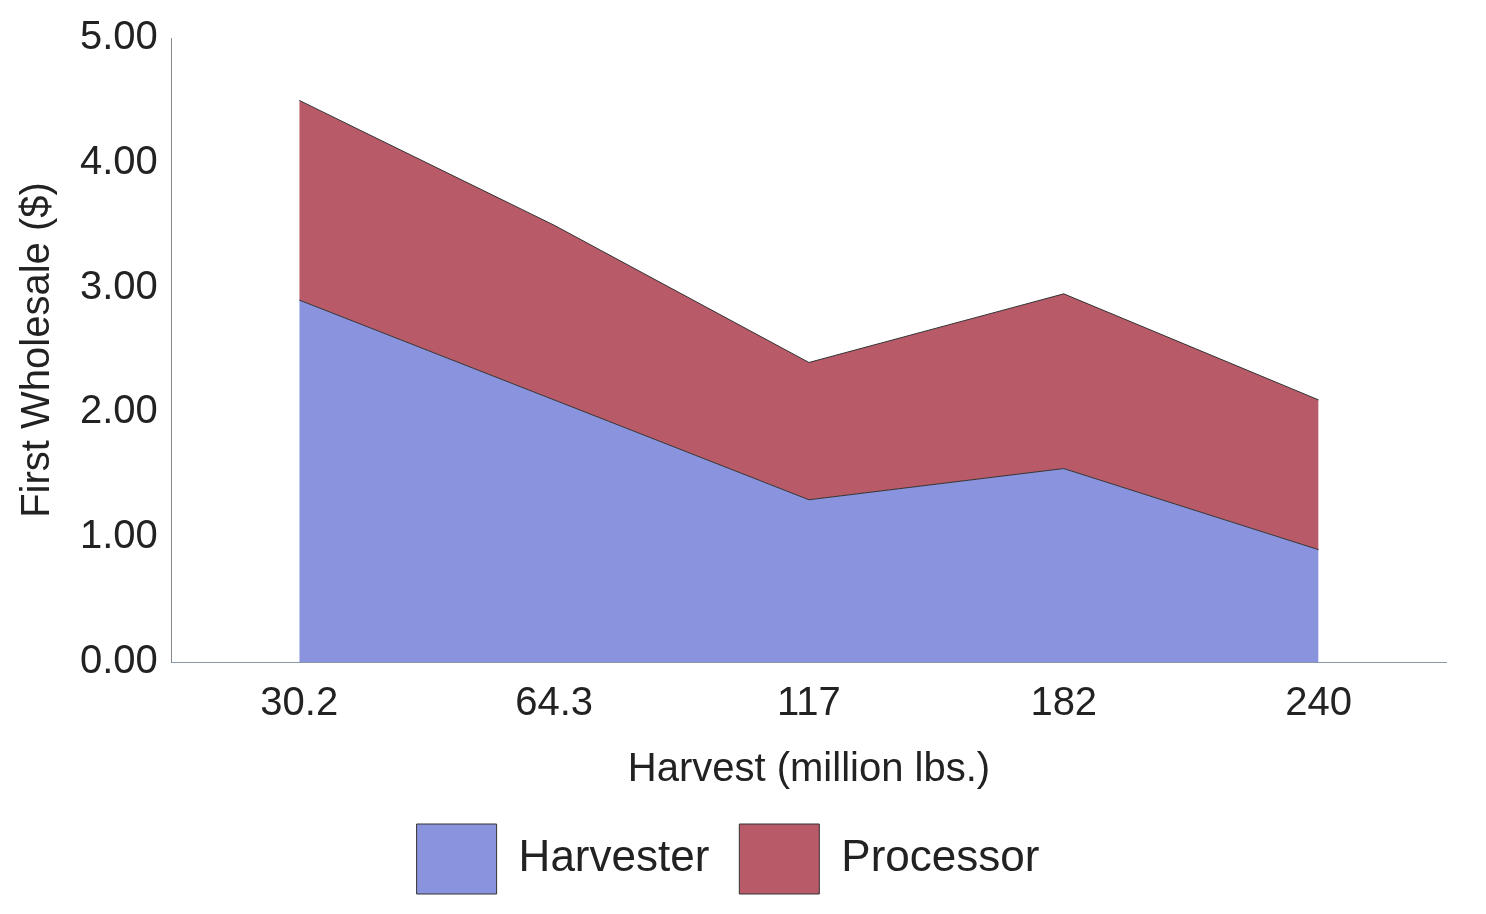 Image resolution: width=1486 pixels, height=914 pixels. Describe the element at coordinates (118, 284) in the screenshot. I see `y-tick-label: 3.00` at that location.